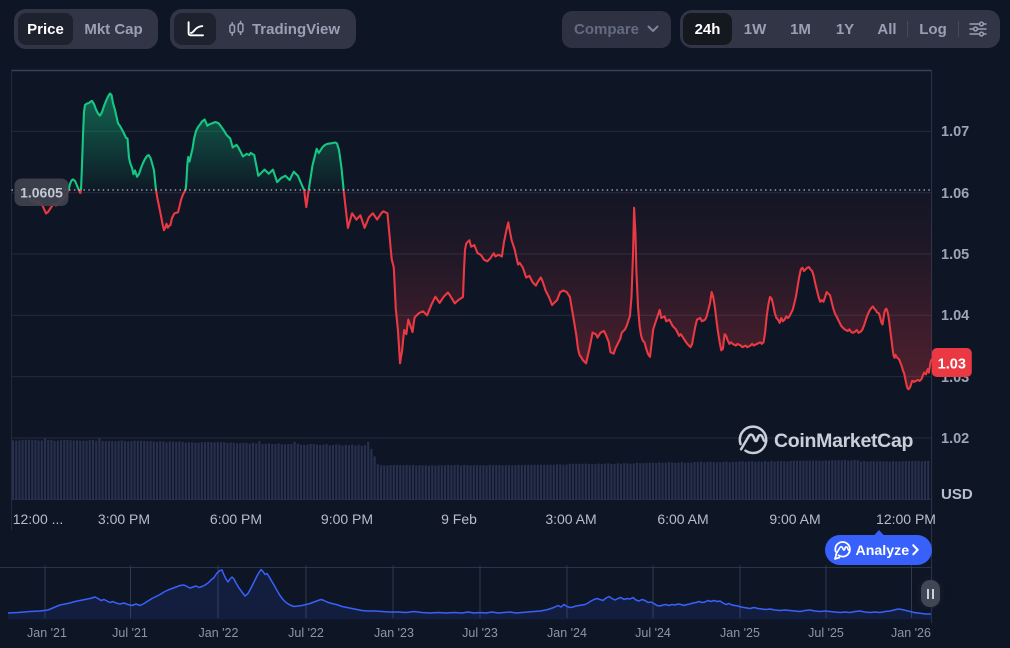 Image resolution: width=1010 pixels, height=648 pixels. I want to click on svg-text: Jul '22, so click(306, 633).